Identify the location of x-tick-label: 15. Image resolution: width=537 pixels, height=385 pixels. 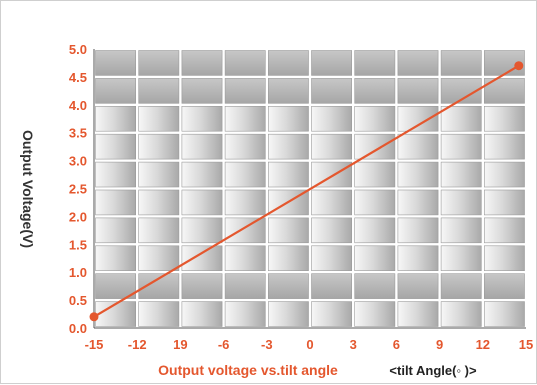
(526, 344).